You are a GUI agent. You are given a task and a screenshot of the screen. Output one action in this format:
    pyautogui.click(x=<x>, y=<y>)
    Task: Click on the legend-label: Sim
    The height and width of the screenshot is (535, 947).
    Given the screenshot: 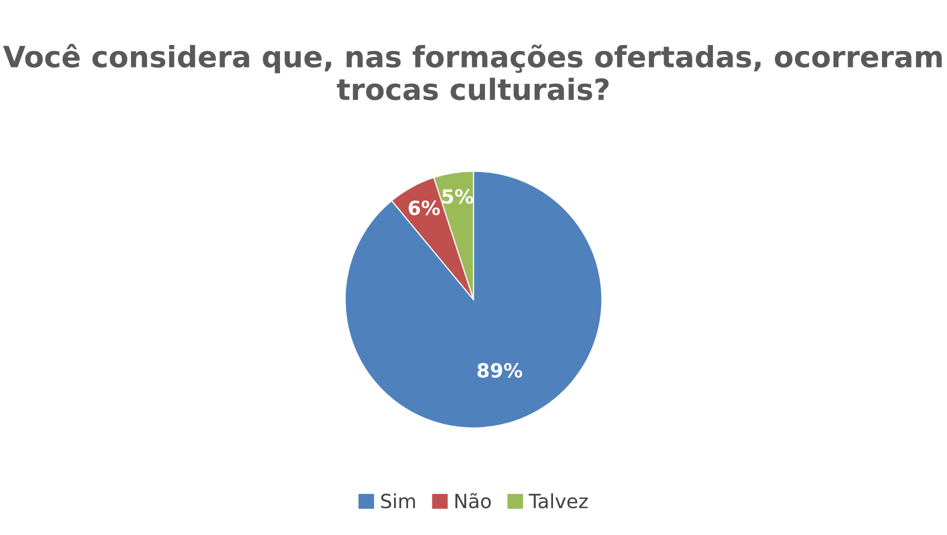 What is the action you would take?
    pyautogui.click(x=398, y=500)
    